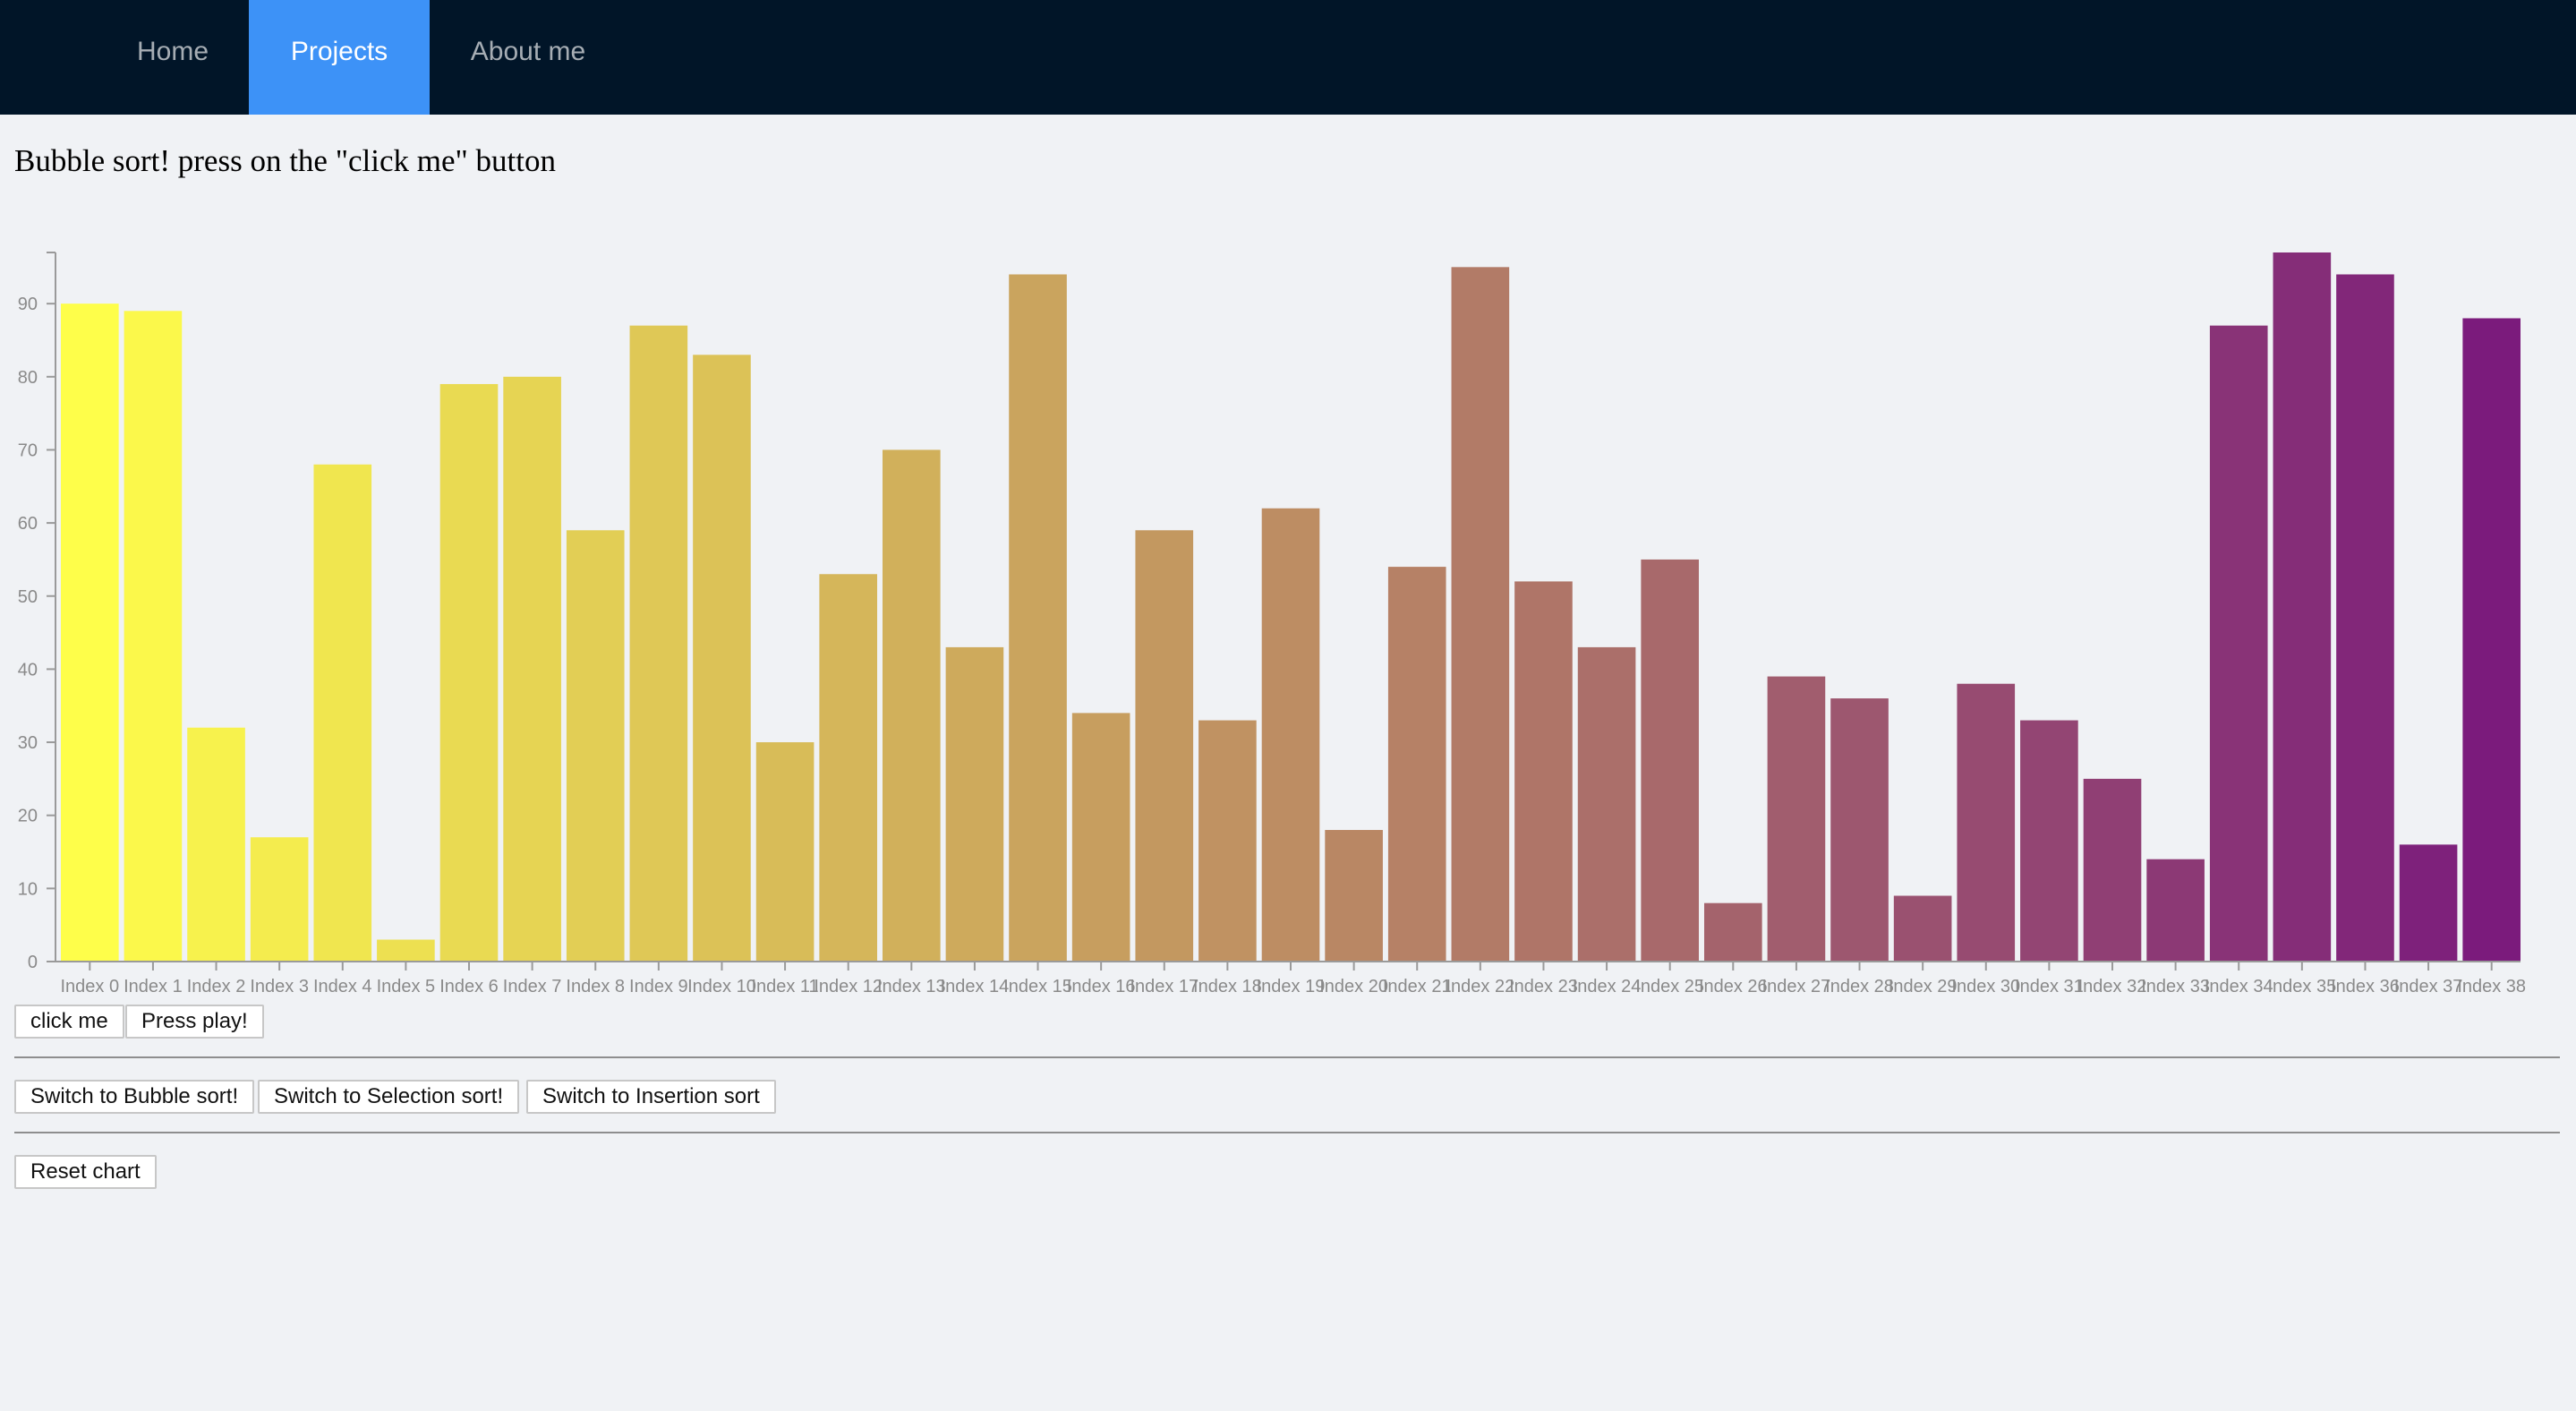 The image size is (2576, 1411). Describe the element at coordinates (1164, 985) in the screenshot. I see `x-tick-label: Index 17` at that location.